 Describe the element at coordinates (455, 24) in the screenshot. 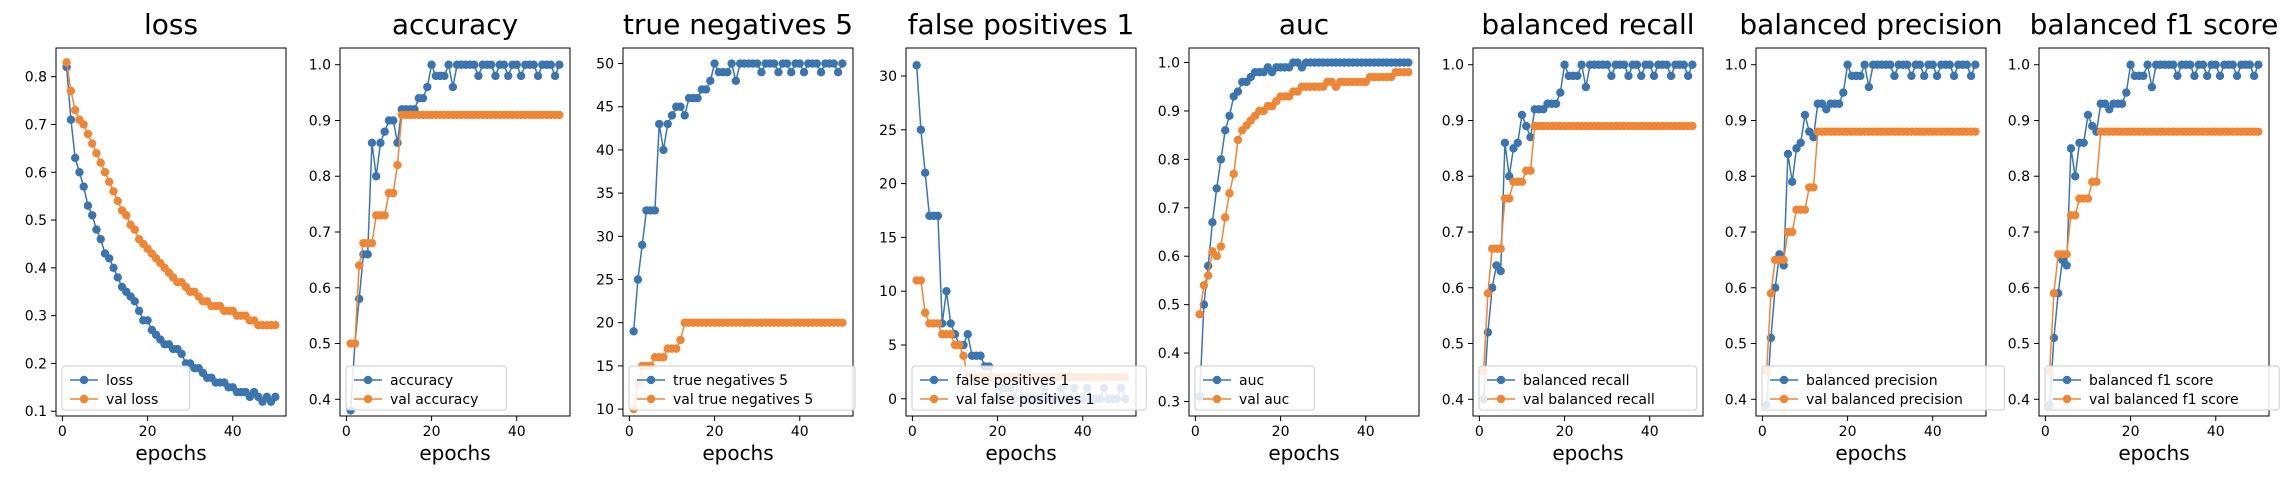

I see `chart-title: accuracy` at that location.